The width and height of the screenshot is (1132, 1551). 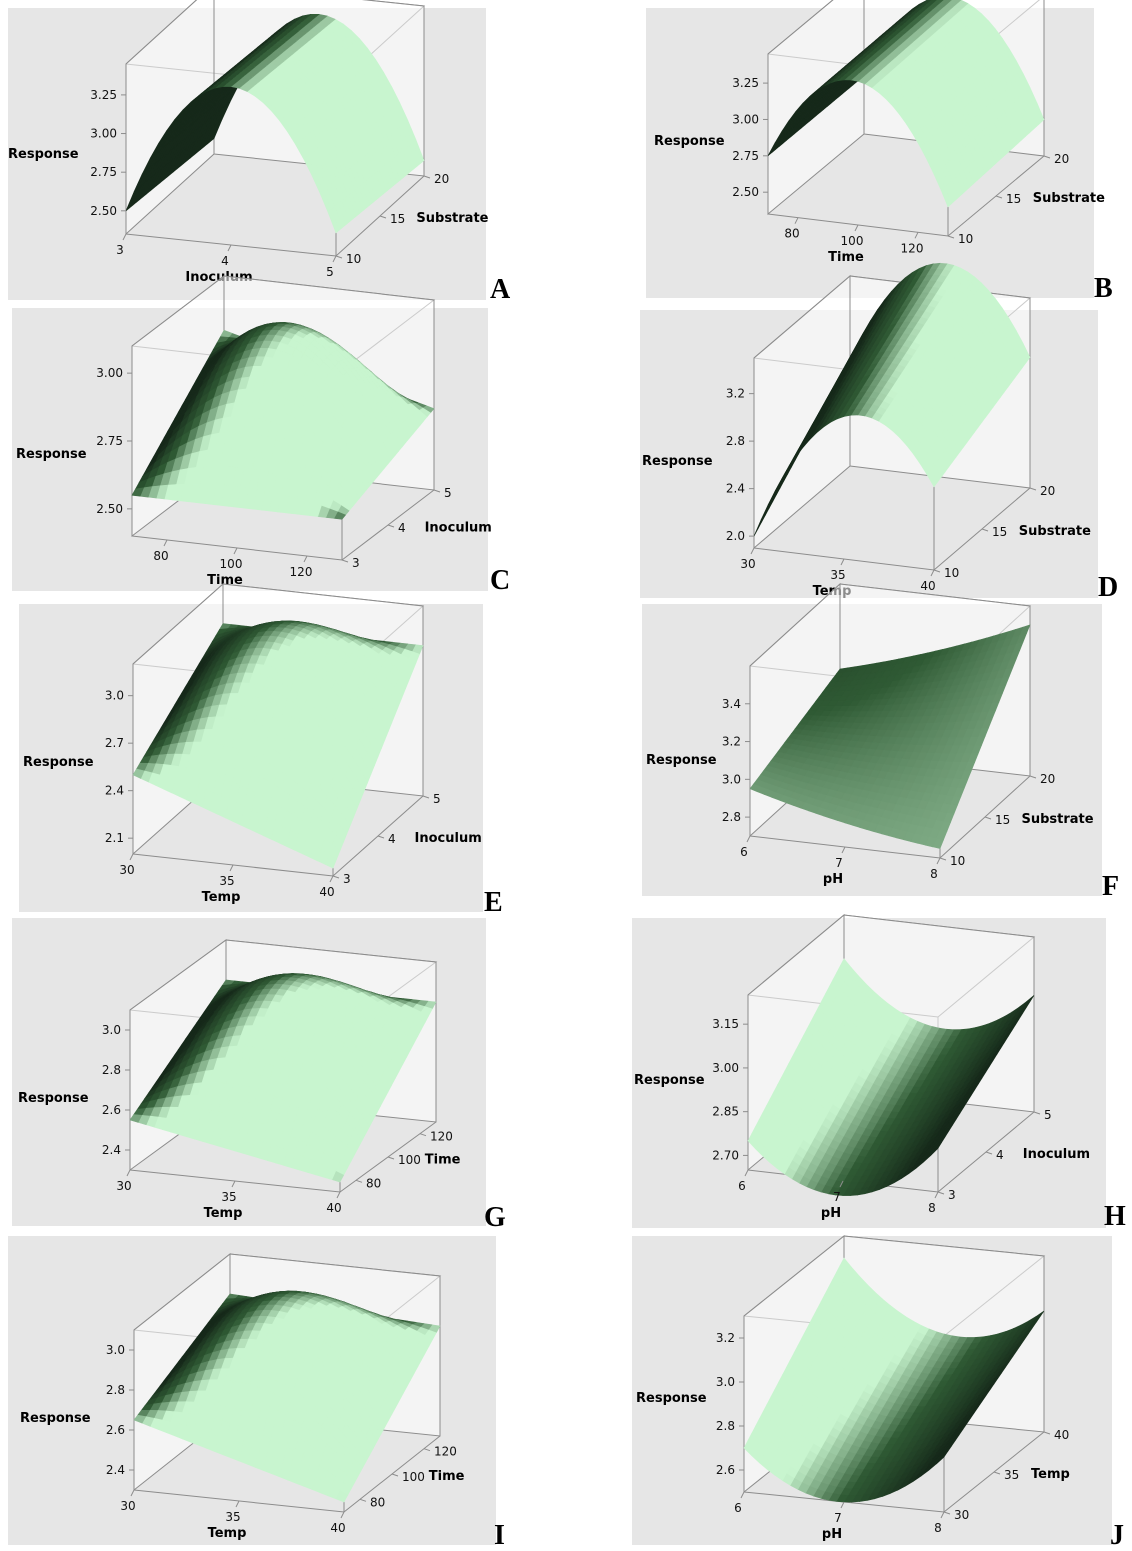 I want to click on panel-label-c: C, so click(x=500, y=581).